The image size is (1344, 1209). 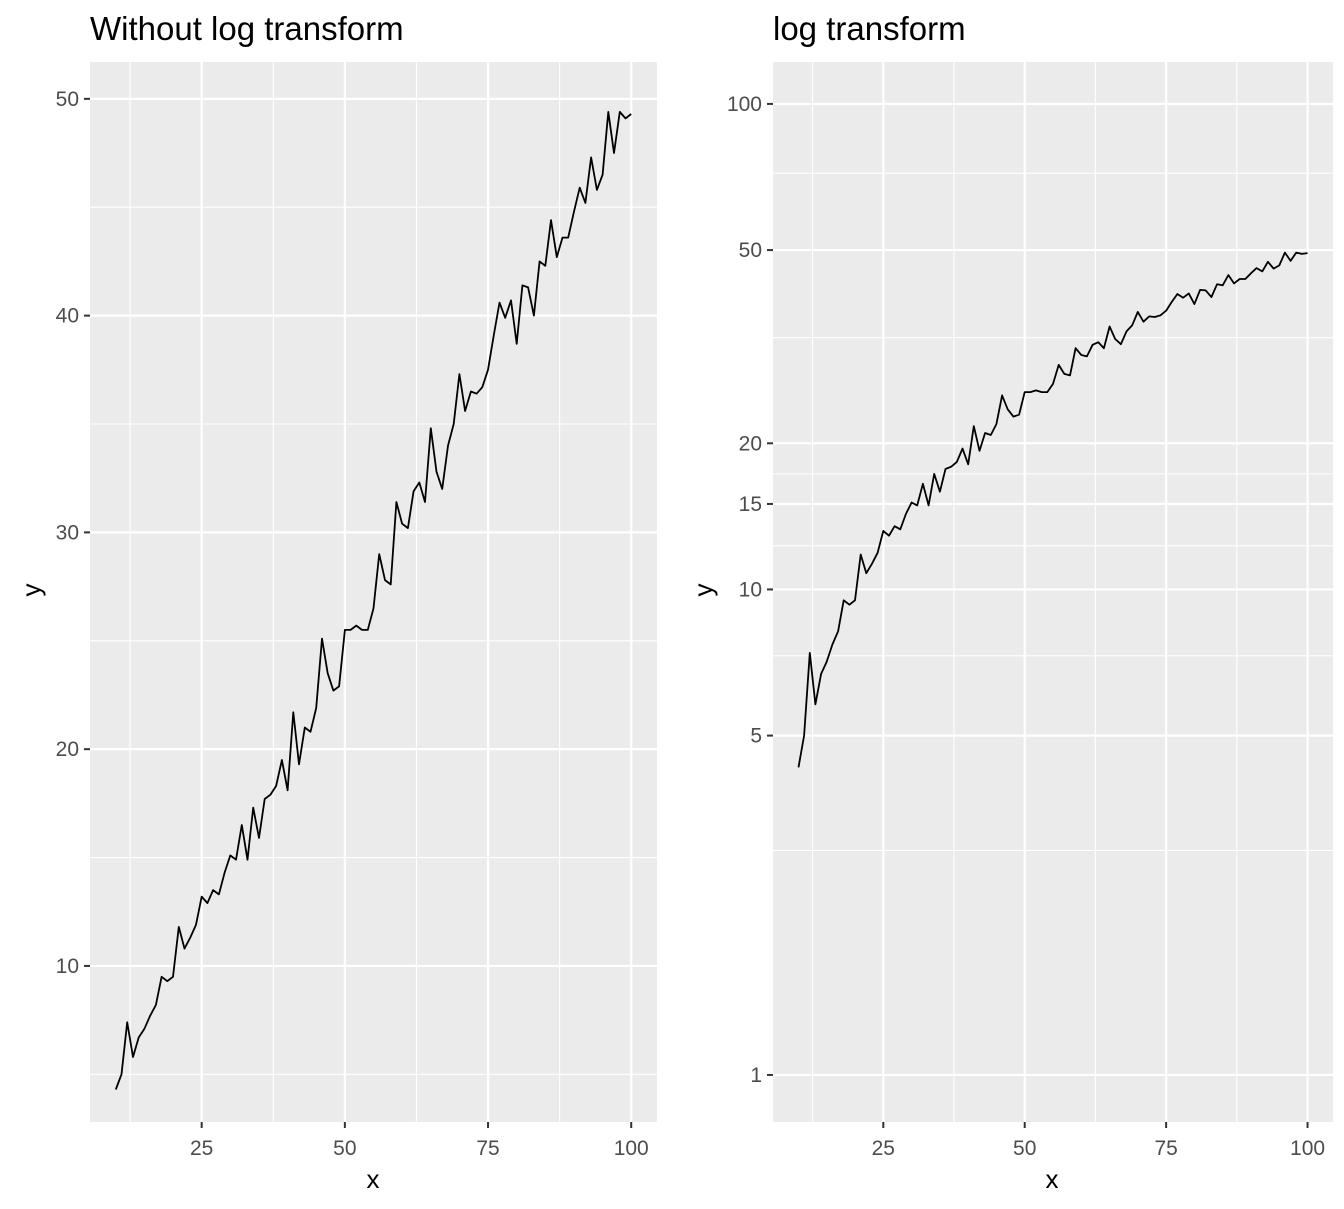 I want to click on y-tick-label: 15, so click(x=750, y=504).